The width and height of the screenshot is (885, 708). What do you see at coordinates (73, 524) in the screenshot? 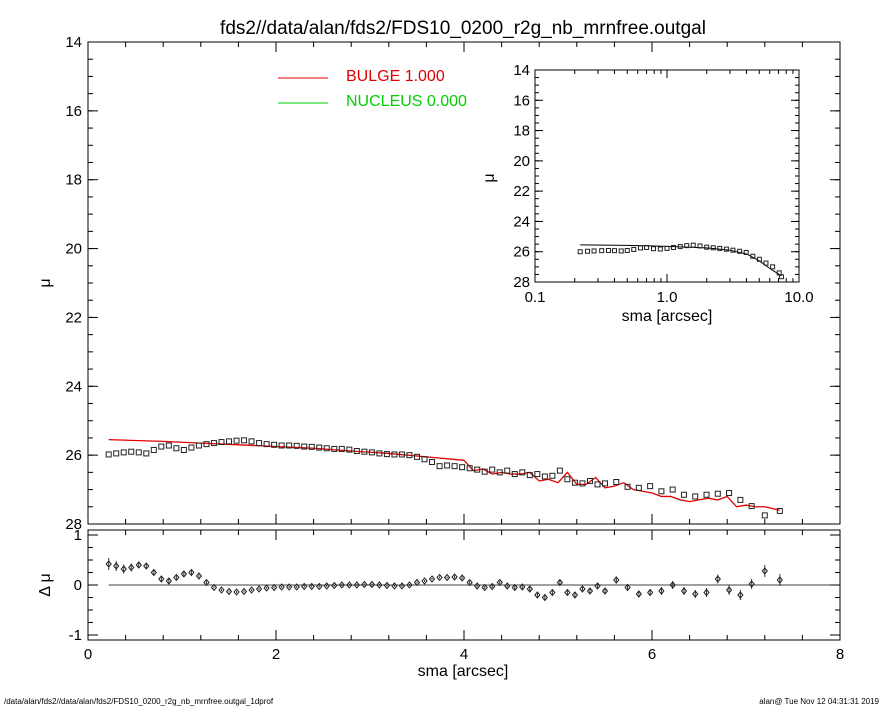
I see `main-y-tick-label: 28` at bounding box center [73, 524].